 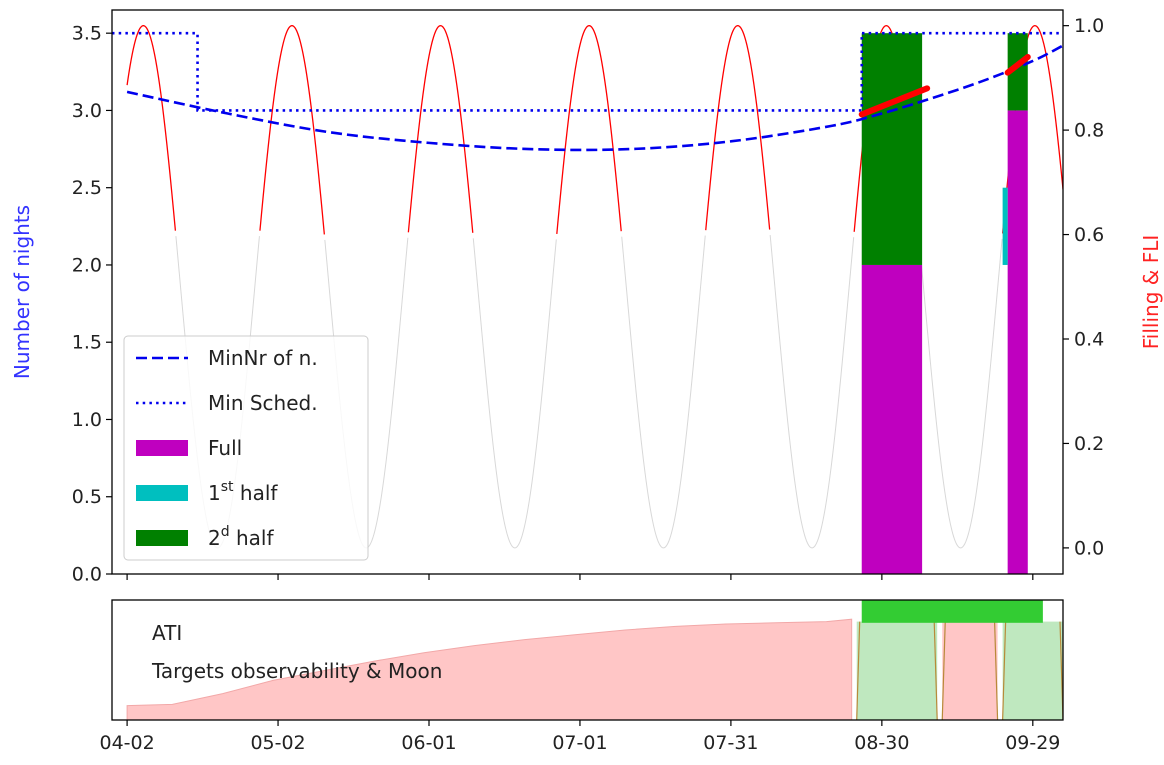 What do you see at coordinates (1089, 235) in the screenshot?
I see `right-tick-label-3: 0.6` at bounding box center [1089, 235].